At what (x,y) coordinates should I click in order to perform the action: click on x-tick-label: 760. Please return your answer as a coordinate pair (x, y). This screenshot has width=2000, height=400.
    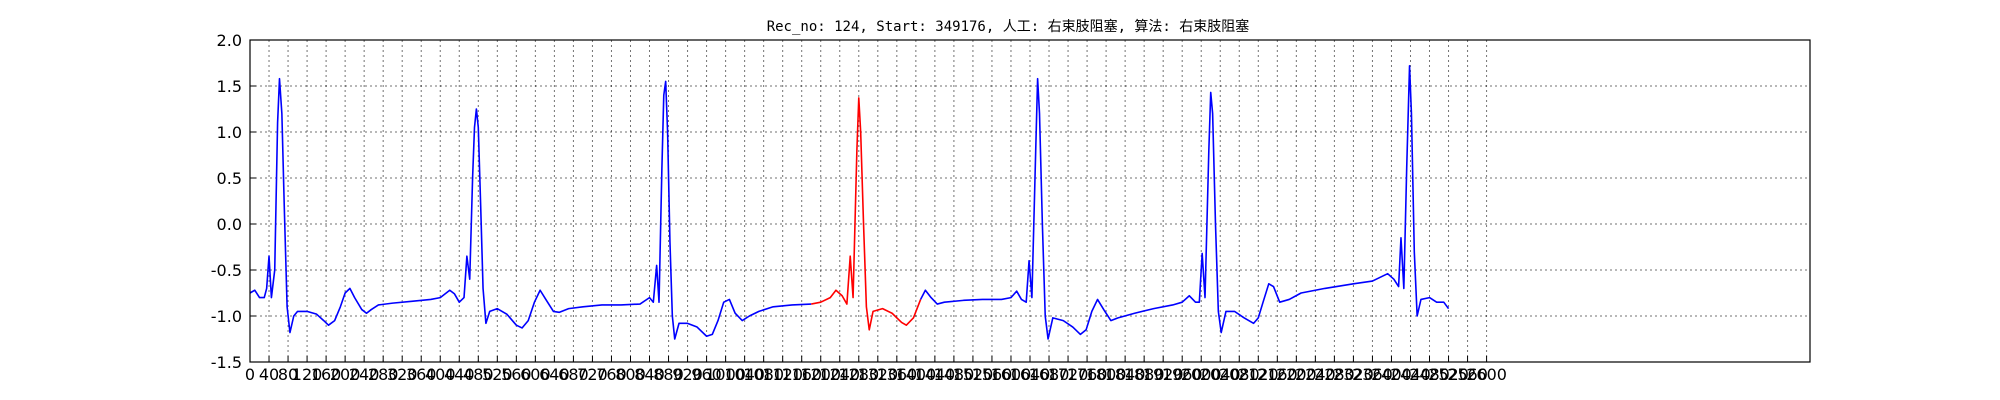
    Looking at the image, I should click on (611, 374).